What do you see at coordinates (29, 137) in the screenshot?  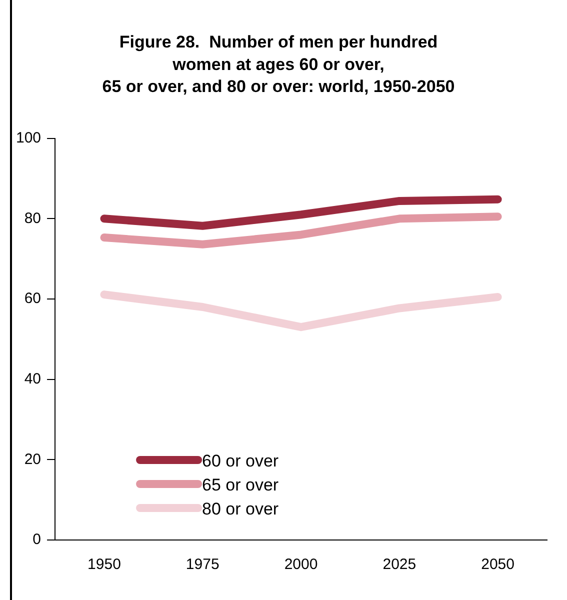 I see `y-tick-label: 100` at bounding box center [29, 137].